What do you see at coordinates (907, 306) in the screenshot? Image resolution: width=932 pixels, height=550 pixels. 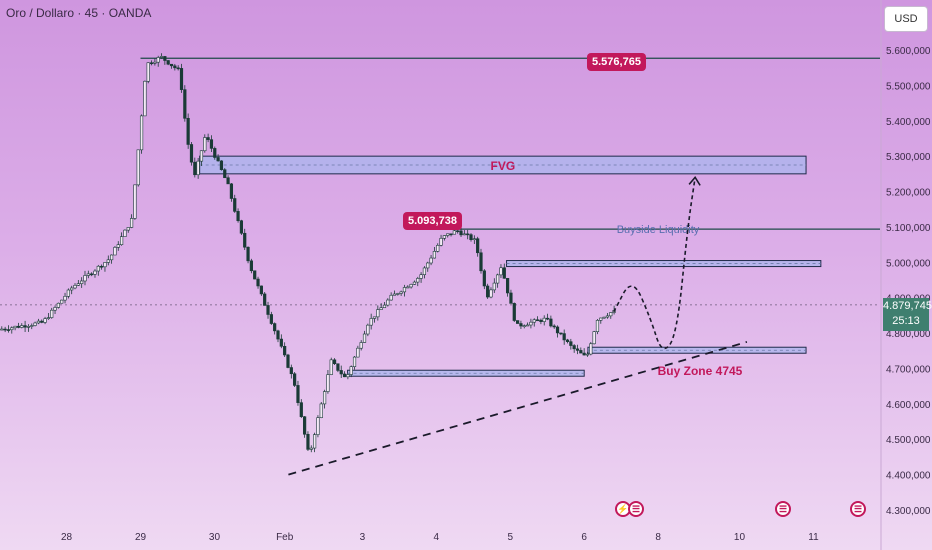 I see `current-price-value: 4.879,745` at bounding box center [907, 306].